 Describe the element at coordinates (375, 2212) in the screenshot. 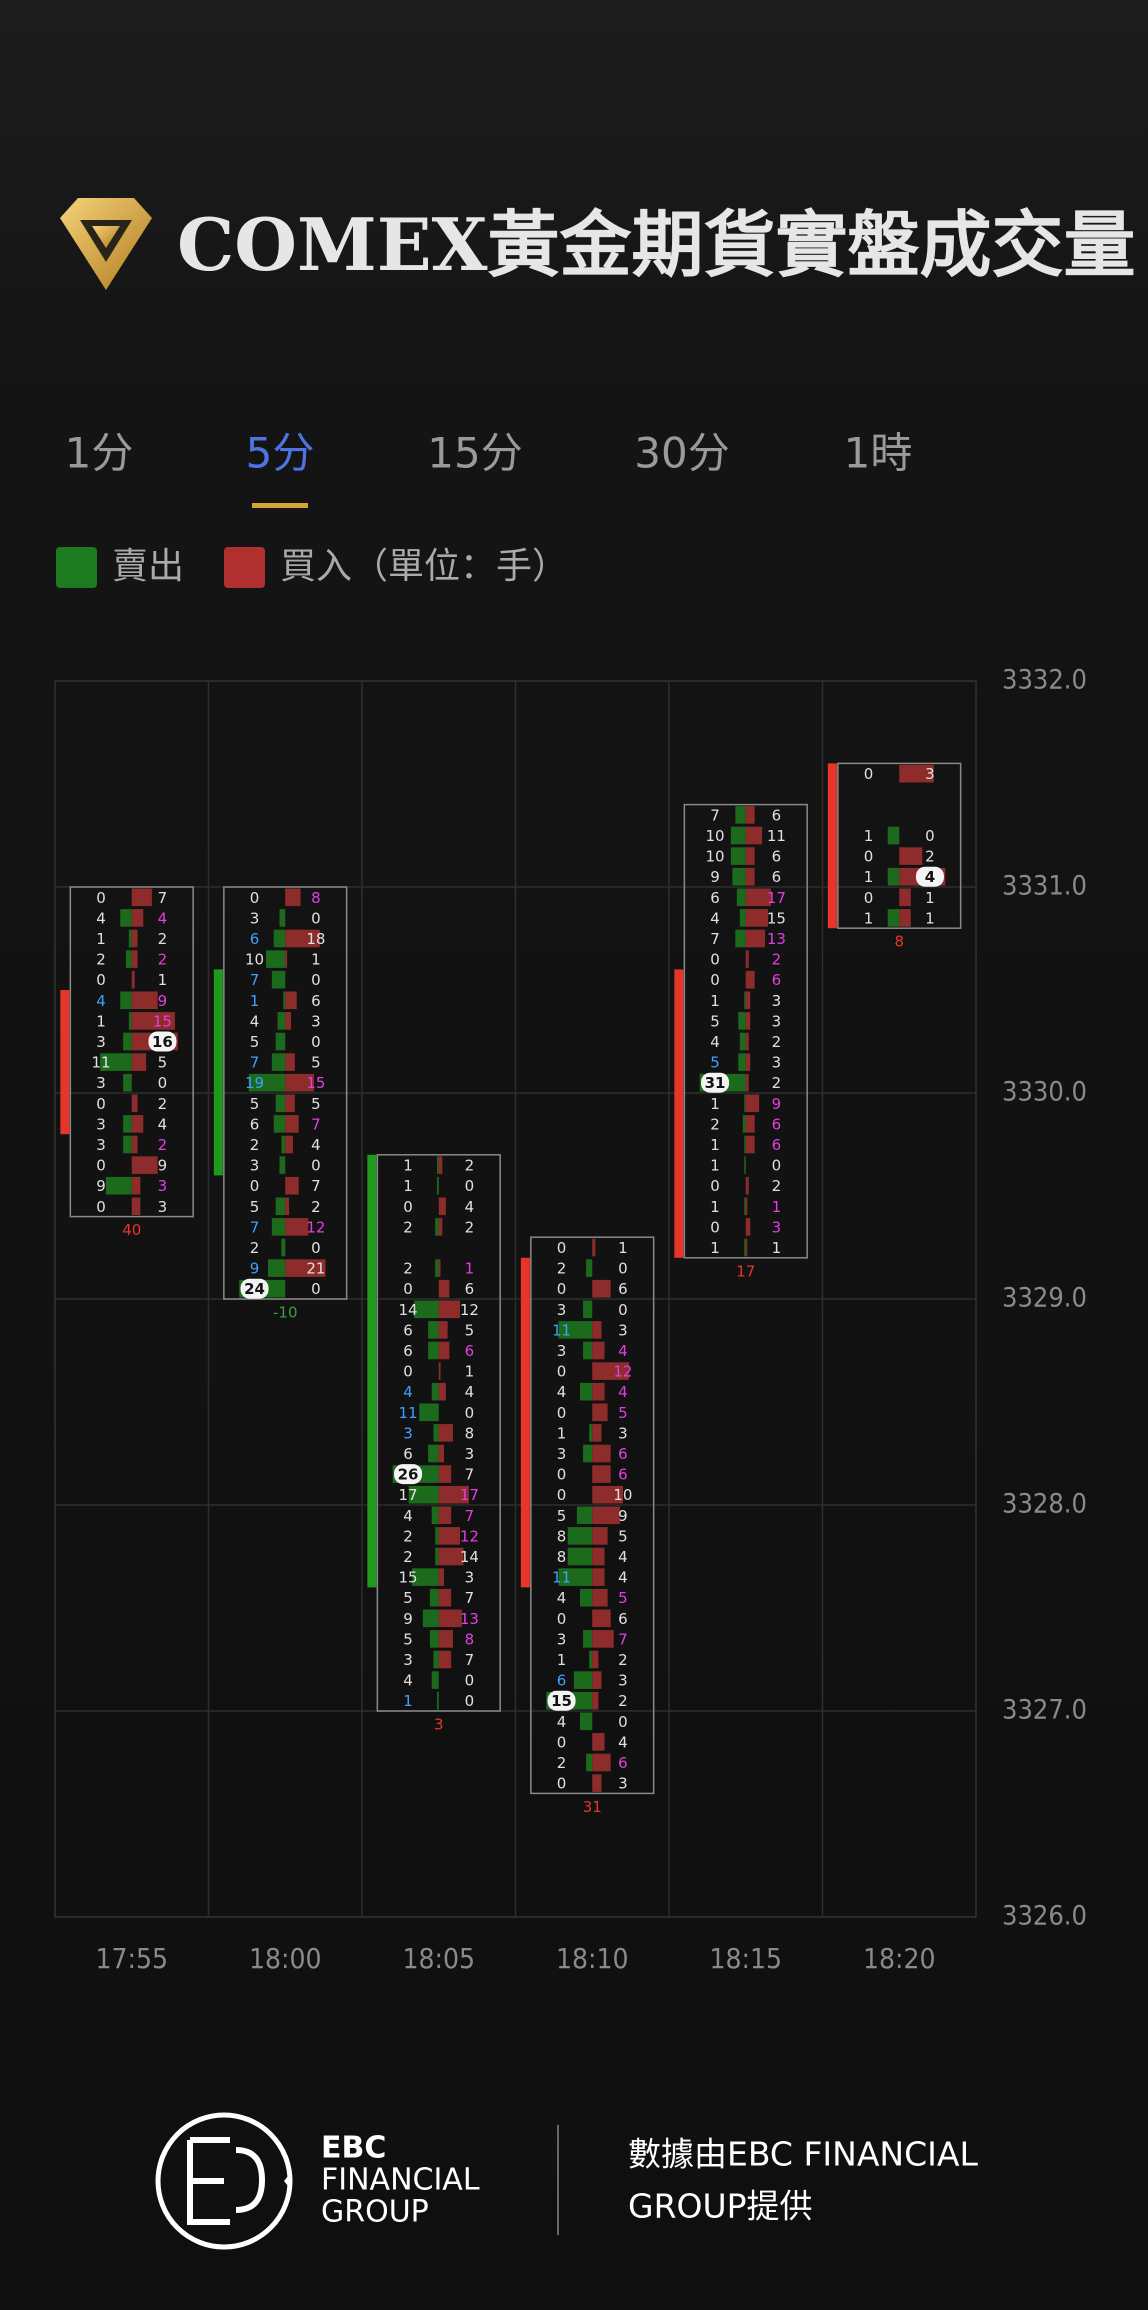

I see `logo-line: GROUP` at that location.